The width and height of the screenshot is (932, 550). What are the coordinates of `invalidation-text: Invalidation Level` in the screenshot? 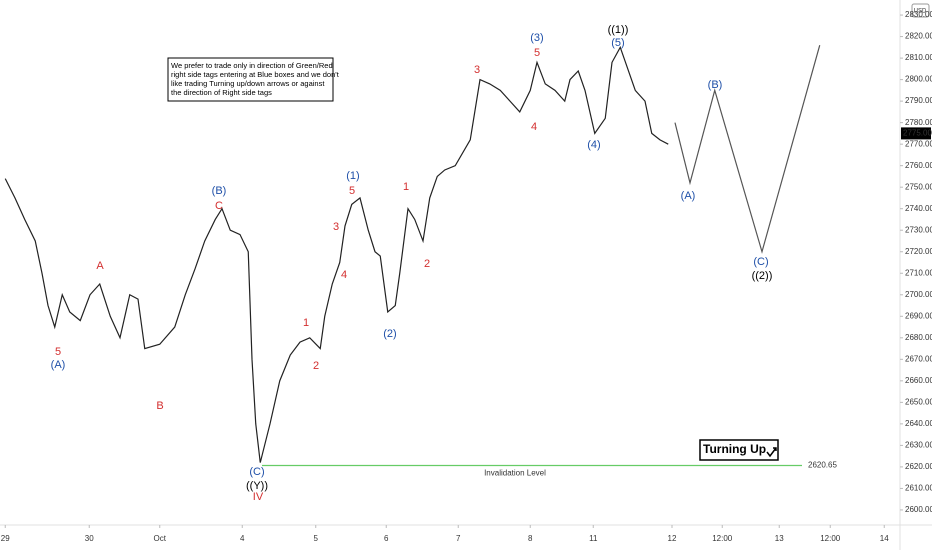 It's located at (515, 473).